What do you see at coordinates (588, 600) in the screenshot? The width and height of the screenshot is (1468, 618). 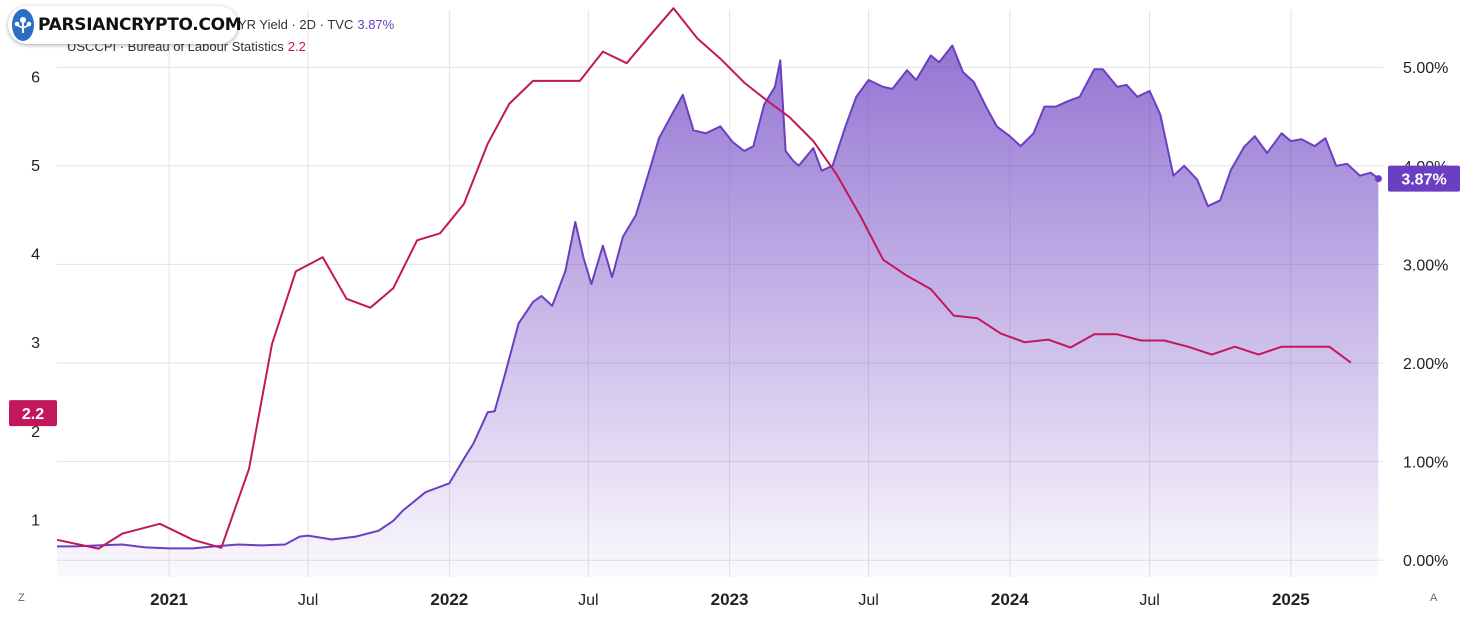 I see `x-tick-label-3: Jul` at bounding box center [588, 600].